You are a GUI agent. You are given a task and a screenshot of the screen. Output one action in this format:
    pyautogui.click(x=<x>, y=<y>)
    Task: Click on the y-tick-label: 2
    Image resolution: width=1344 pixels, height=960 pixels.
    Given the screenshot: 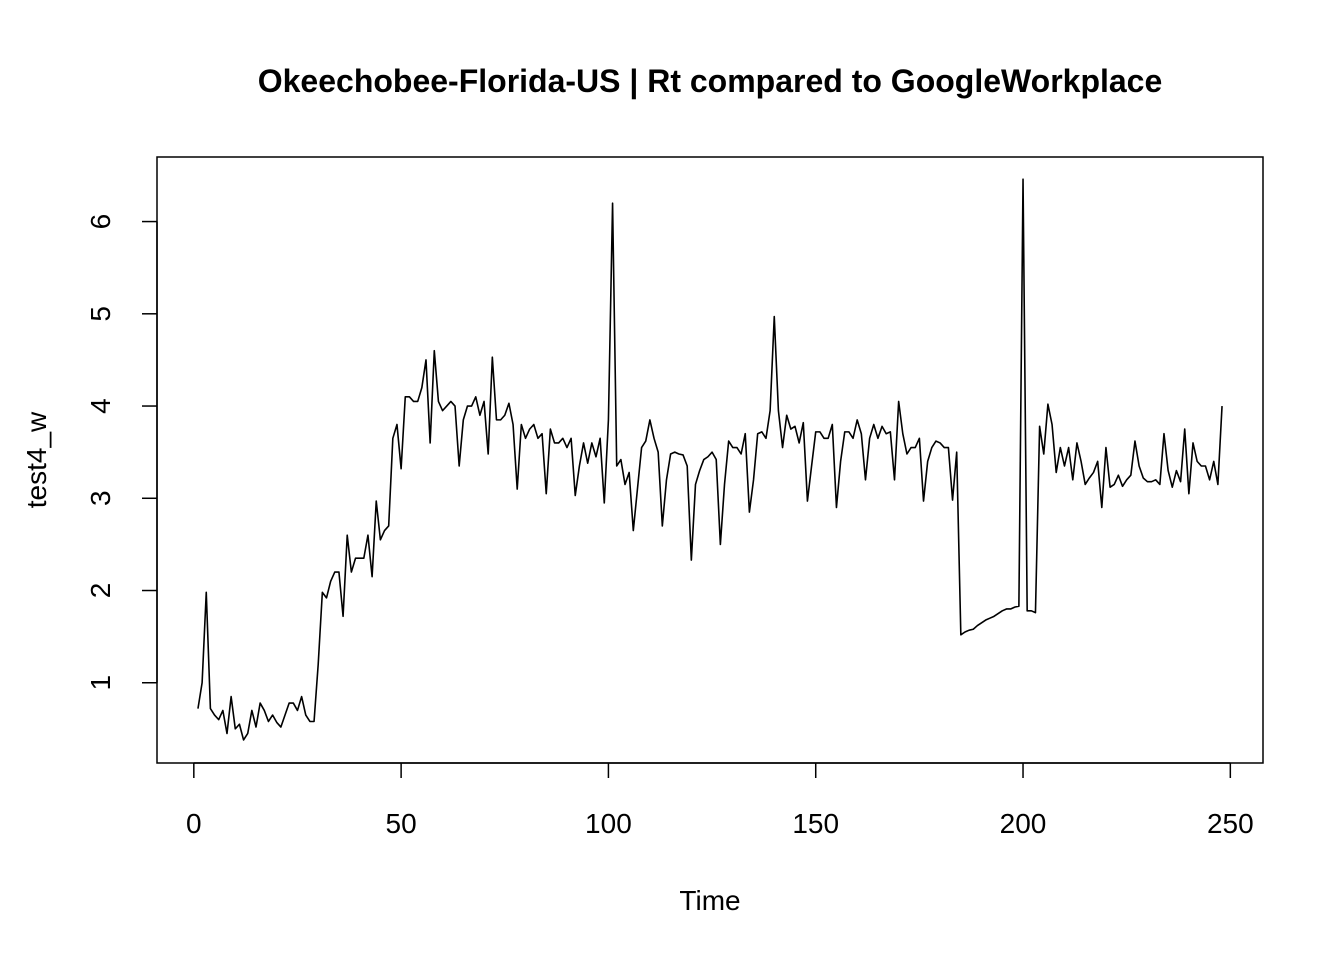 What is the action you would take?
    pyautogui.click(x=100, y=591)
    